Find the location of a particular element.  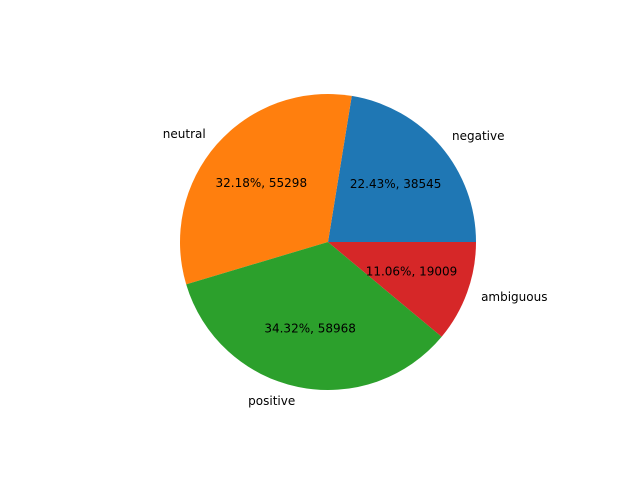

slice-percent-label-ambiguous: 11.06%, 19009 is located at coordinates (412, 272).